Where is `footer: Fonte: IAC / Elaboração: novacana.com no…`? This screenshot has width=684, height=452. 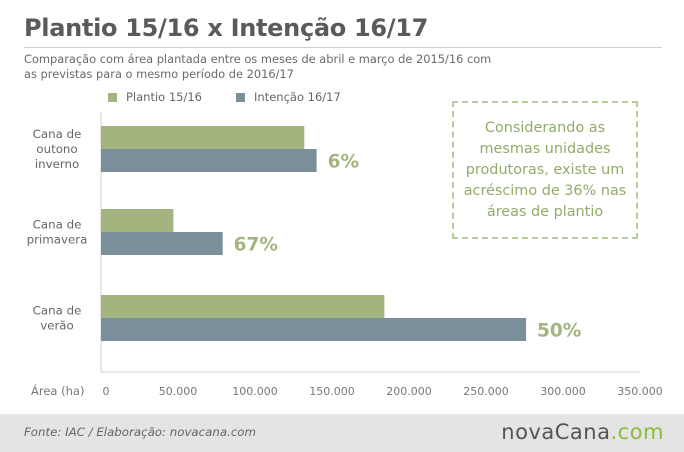
footer: Fonte: IAC / Elaboração: novacana.com no… is located at coordinates (342, 433).